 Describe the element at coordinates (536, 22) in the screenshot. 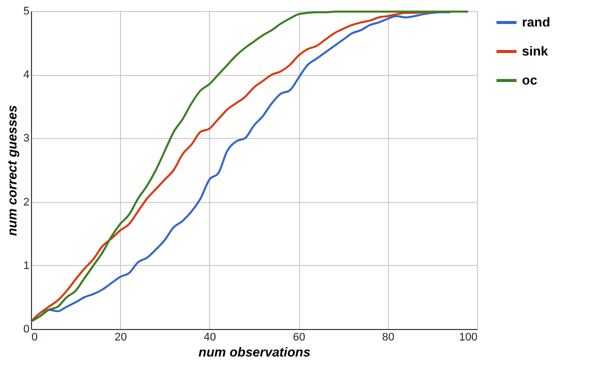

I see `legend-label: rand` at that location.